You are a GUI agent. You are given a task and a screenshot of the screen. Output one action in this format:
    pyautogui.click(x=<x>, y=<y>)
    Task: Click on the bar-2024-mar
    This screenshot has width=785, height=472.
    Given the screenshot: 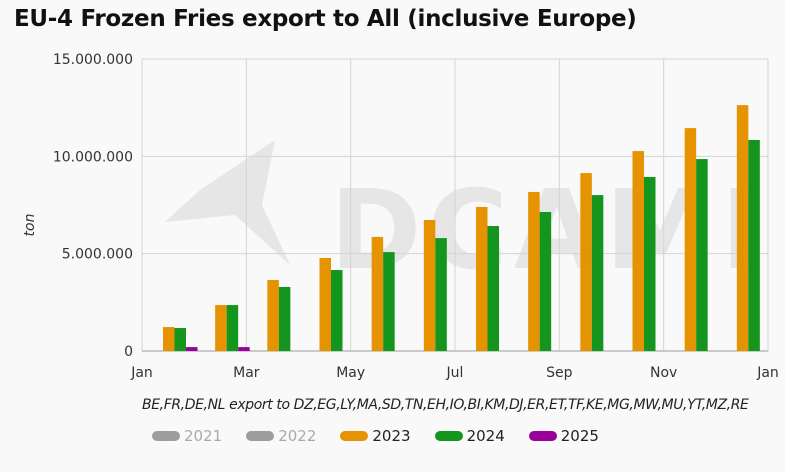 What is the action you would take?
    pyautogui.click(x=284, y=318)
    